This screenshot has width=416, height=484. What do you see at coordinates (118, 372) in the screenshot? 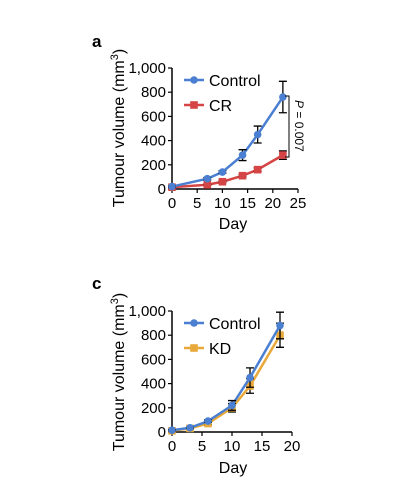
I see `y-axis-title-c: Tumour volume (mm3)` at bounding box center [118, 372].